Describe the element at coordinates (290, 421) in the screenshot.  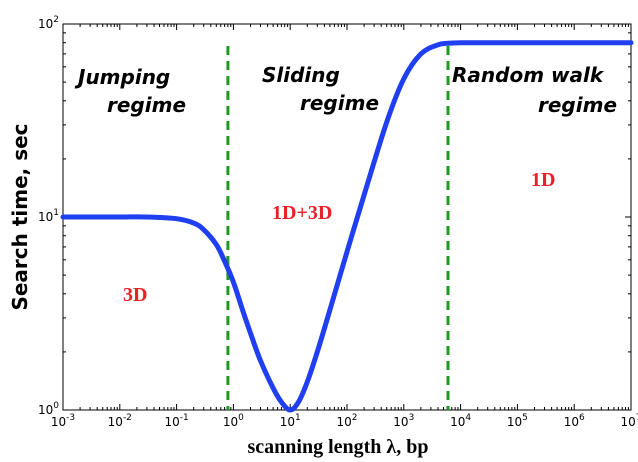
I see `x-tick-label: 10¹` at that location.